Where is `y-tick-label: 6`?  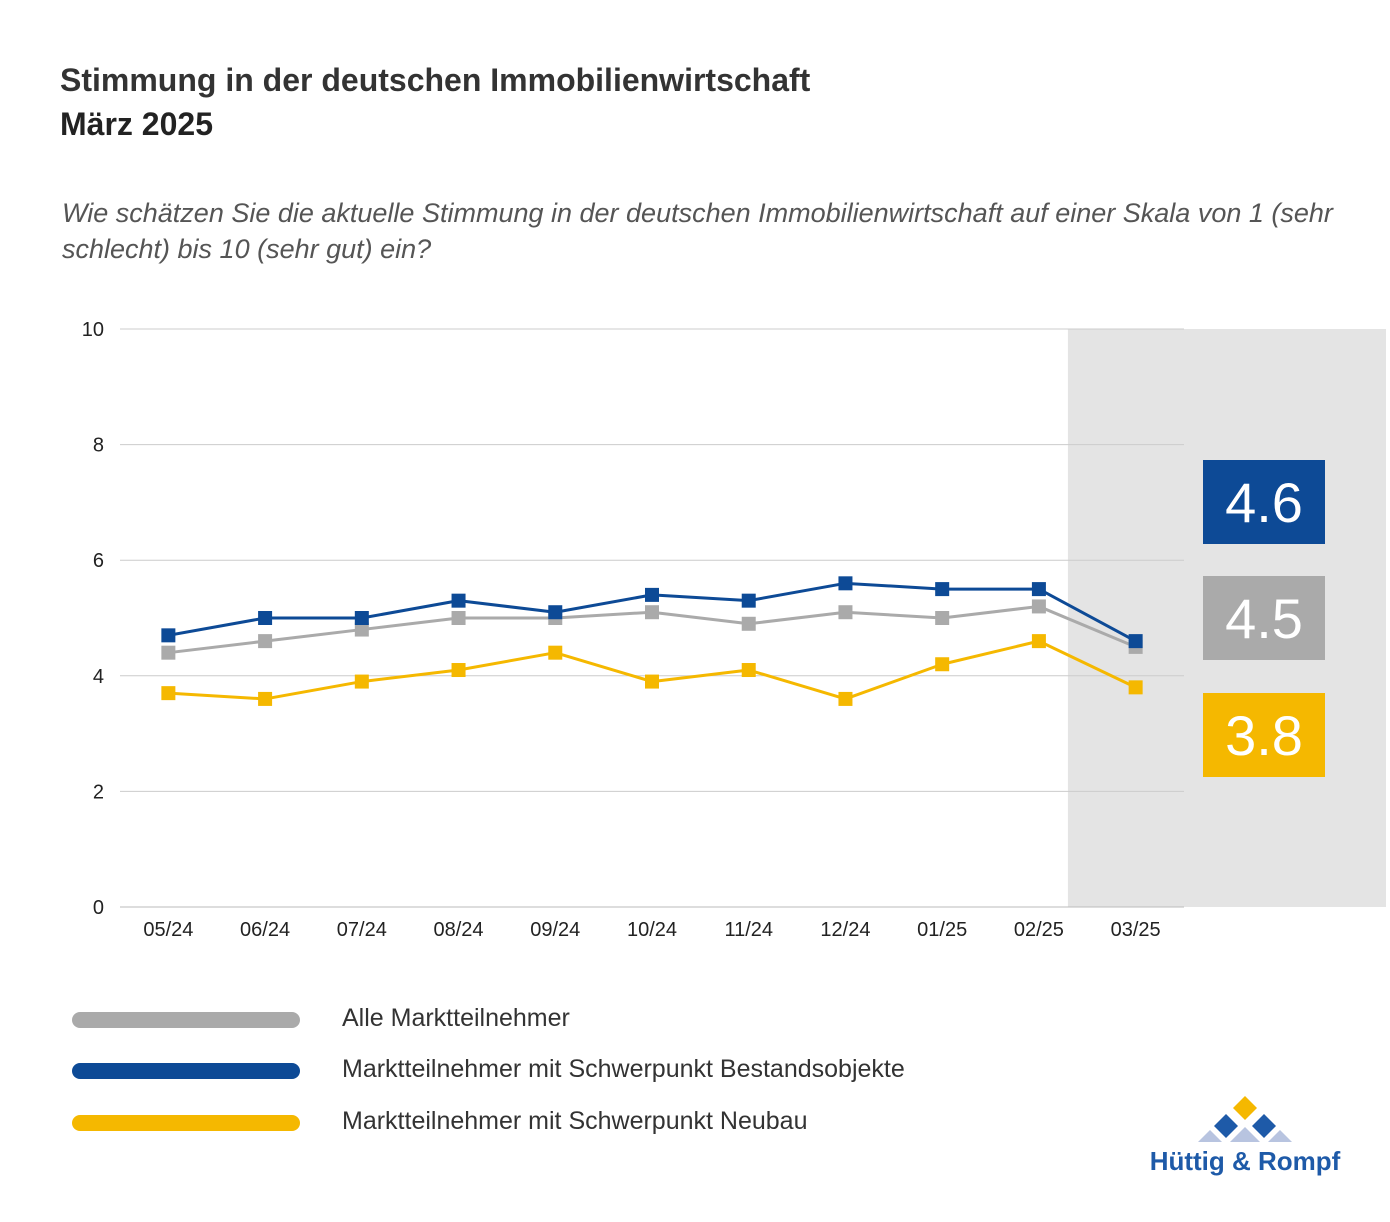
y-tick-label: 6 is located at coordinates (98, 561).